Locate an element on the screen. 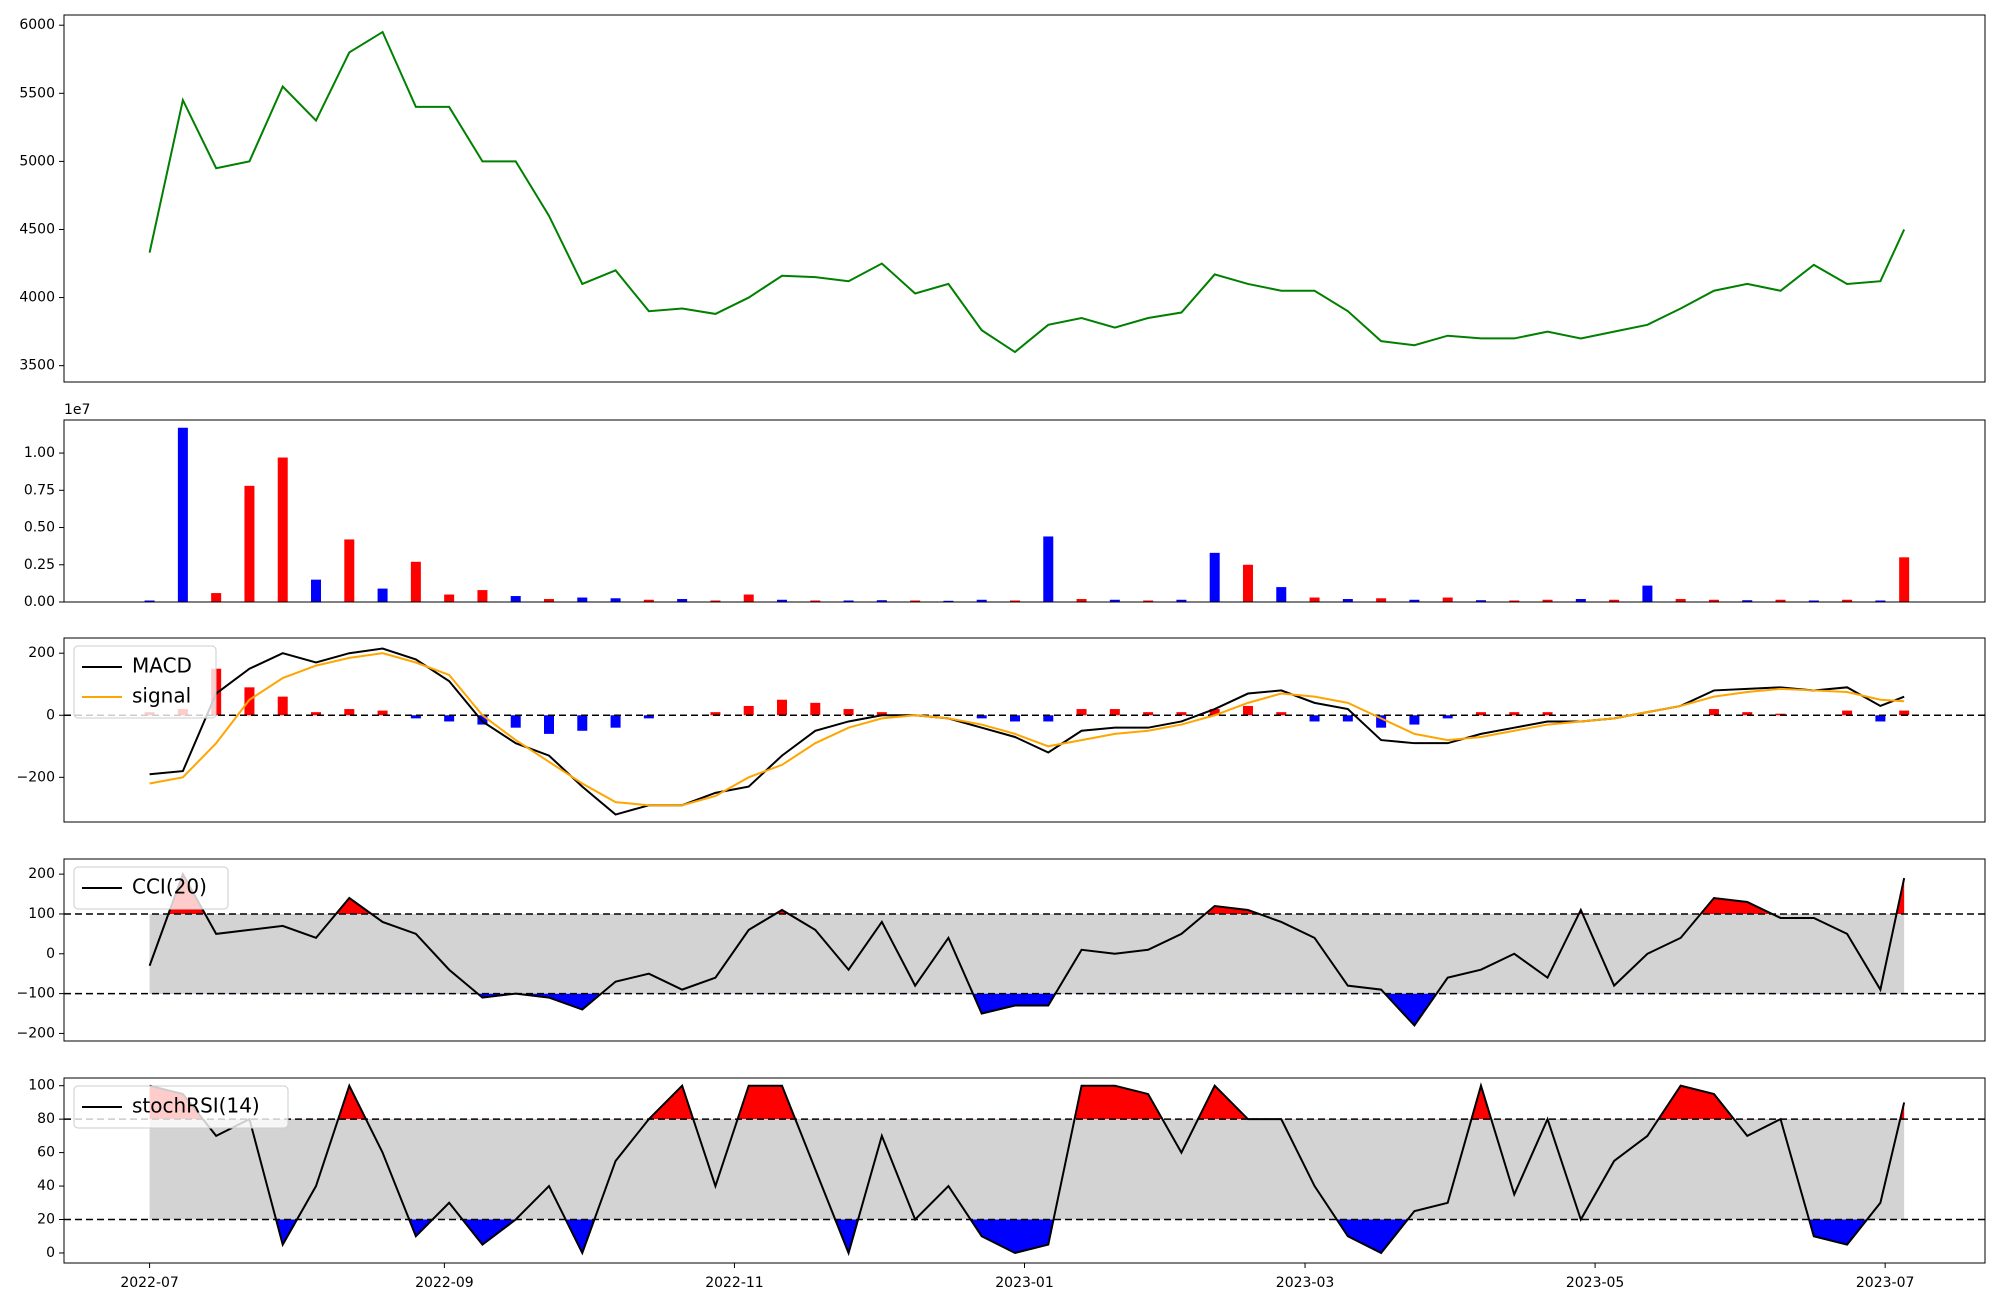 The width and height of the screenshot is (2000, 1300). legend: MACD signal is located at coordinates (145, 682).